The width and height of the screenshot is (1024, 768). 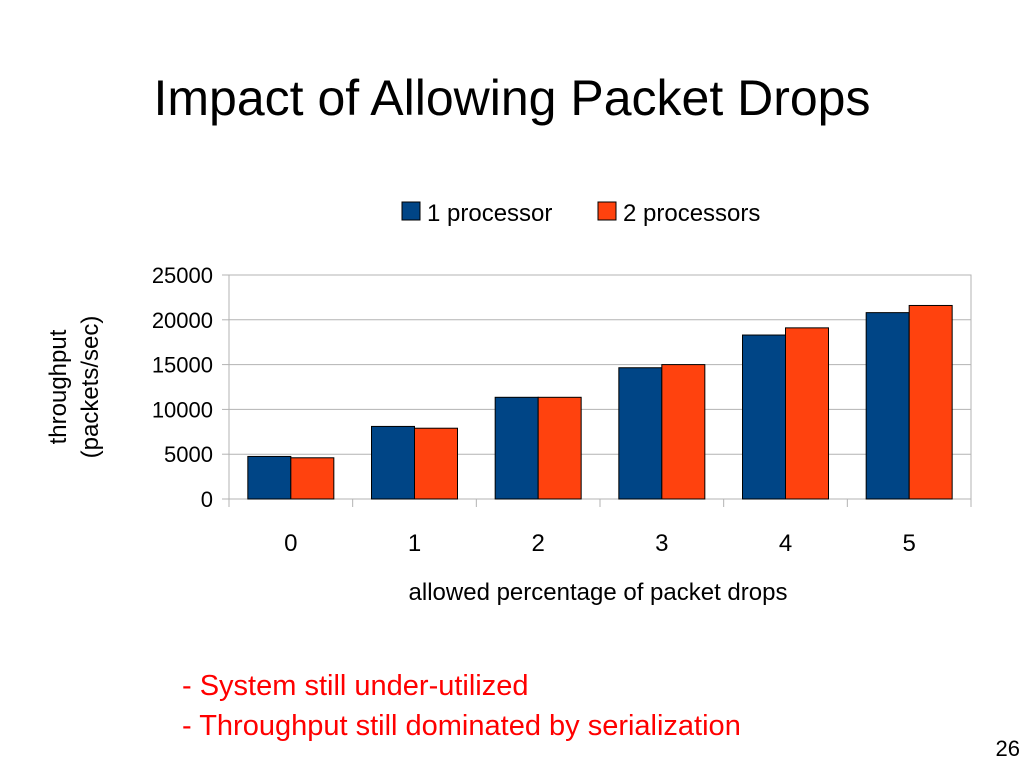 What do you see at coordinates (182, 365) in the screenshot?
I see `y-tick-label: 15000` at bounding box center [182, 365].